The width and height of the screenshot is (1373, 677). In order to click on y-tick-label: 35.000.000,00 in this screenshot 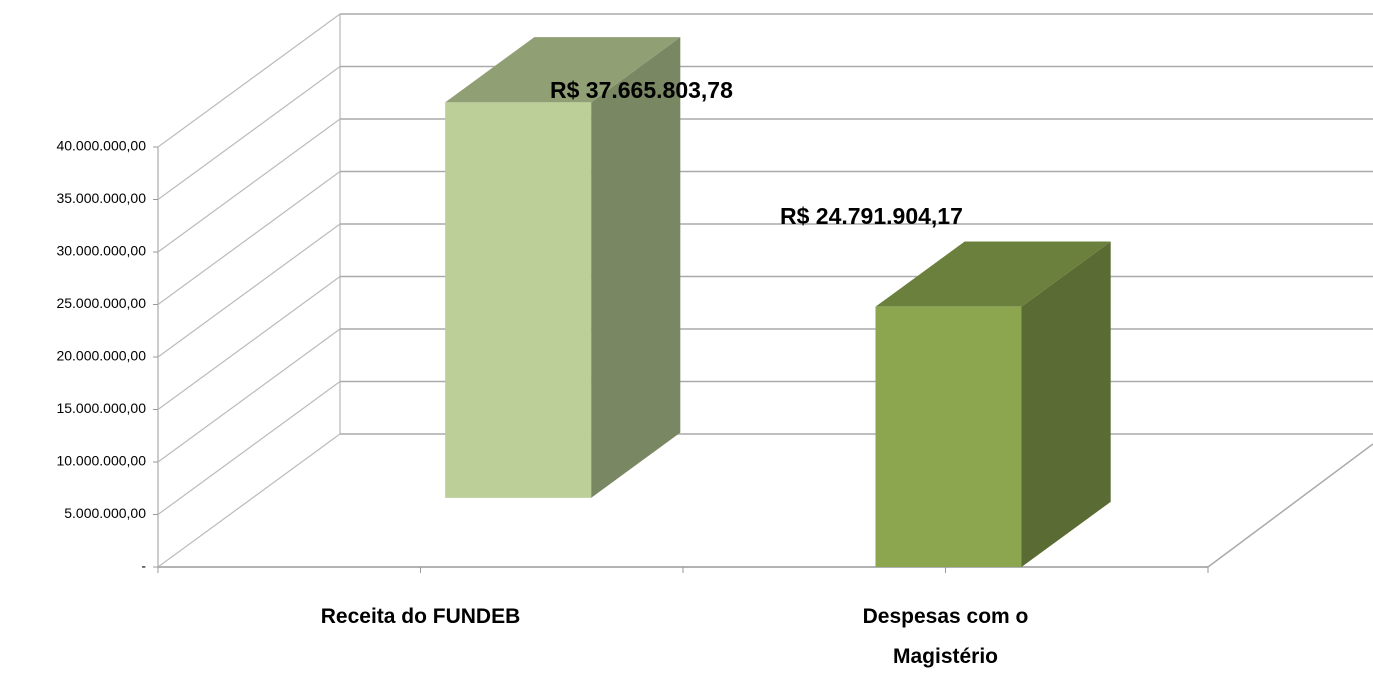, I will do `click(101, 198)`.